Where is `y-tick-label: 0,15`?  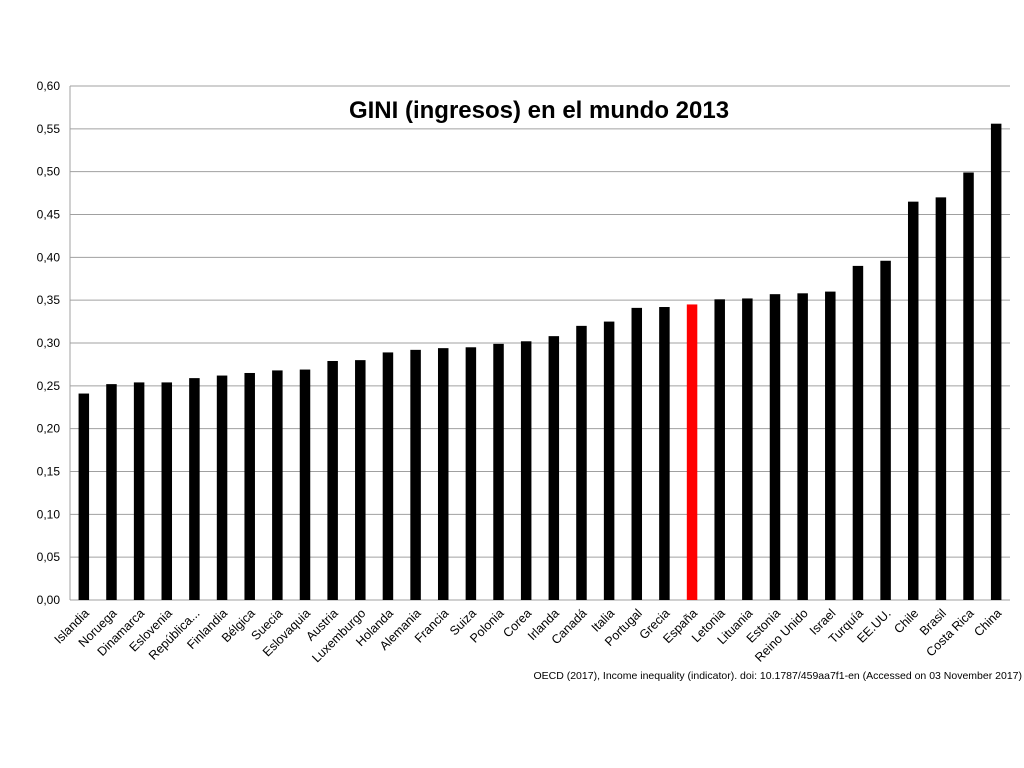
y-tick-label: 0,15 is located at coordinates (49, 472).